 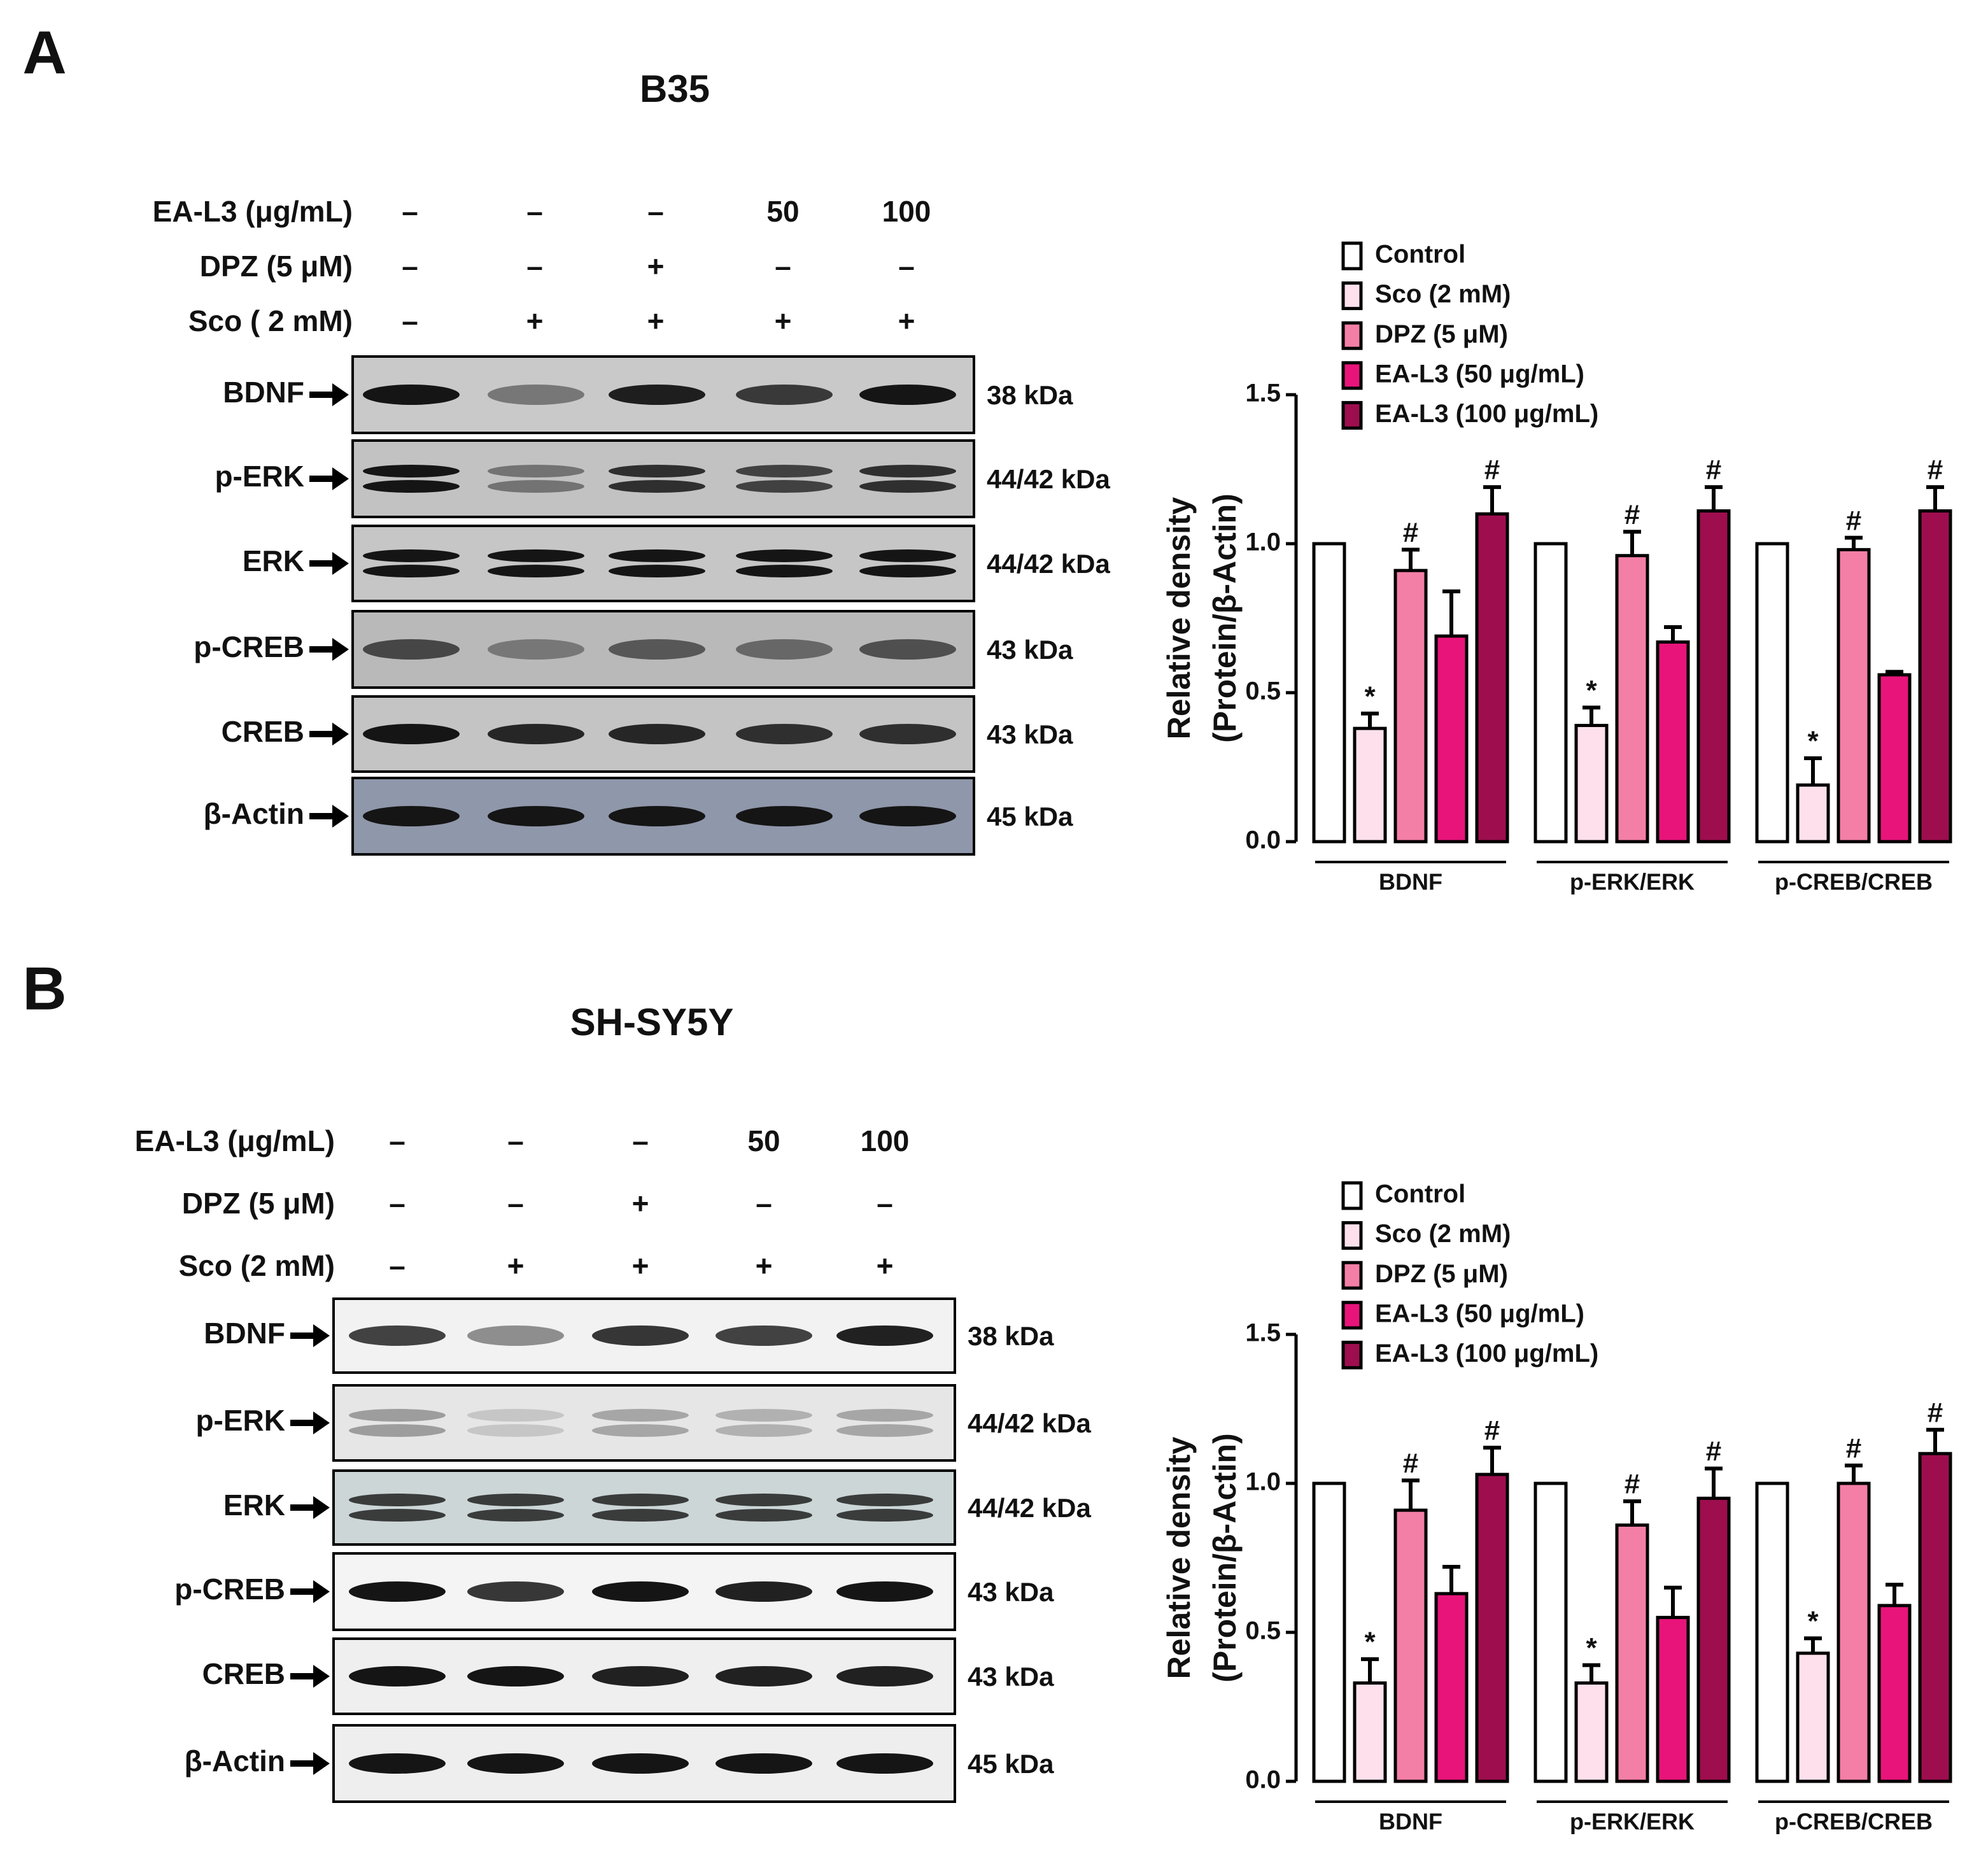 I want to click on blot-protein: BDNF, so click(x=245, y=1333).